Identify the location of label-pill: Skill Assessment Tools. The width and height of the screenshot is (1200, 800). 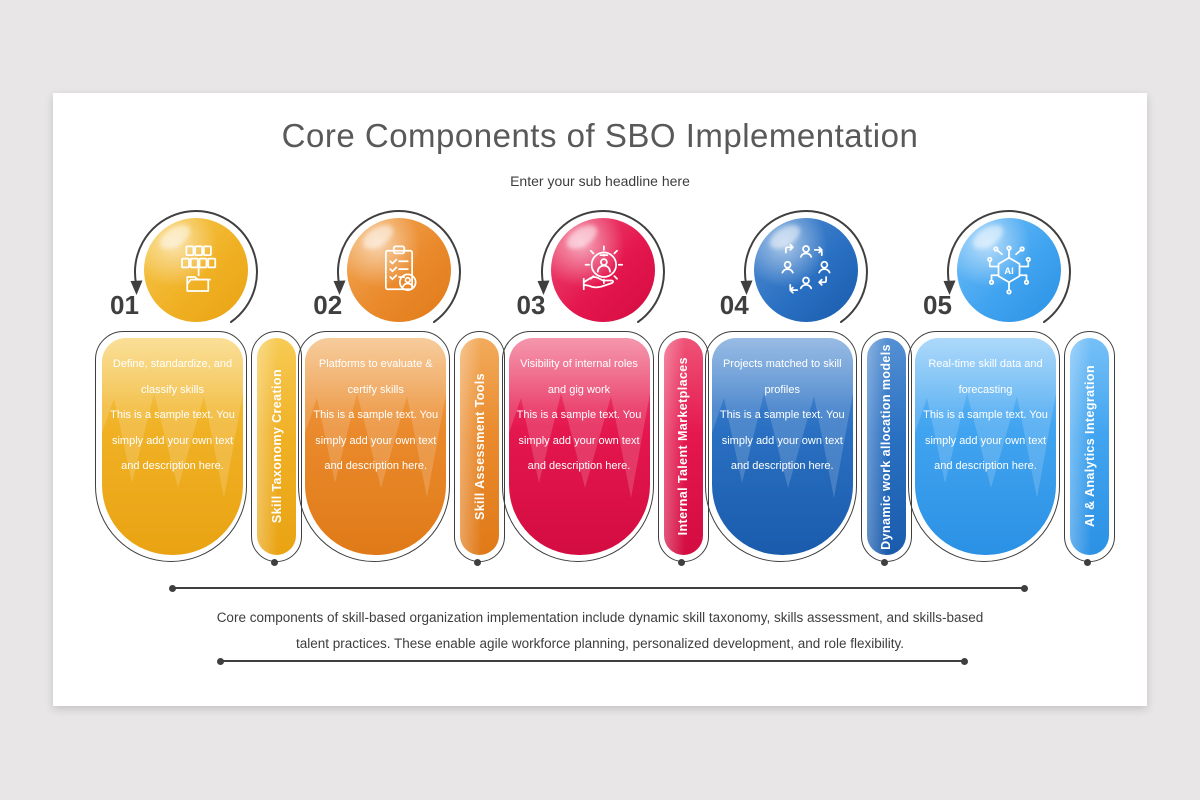
(480, 446).